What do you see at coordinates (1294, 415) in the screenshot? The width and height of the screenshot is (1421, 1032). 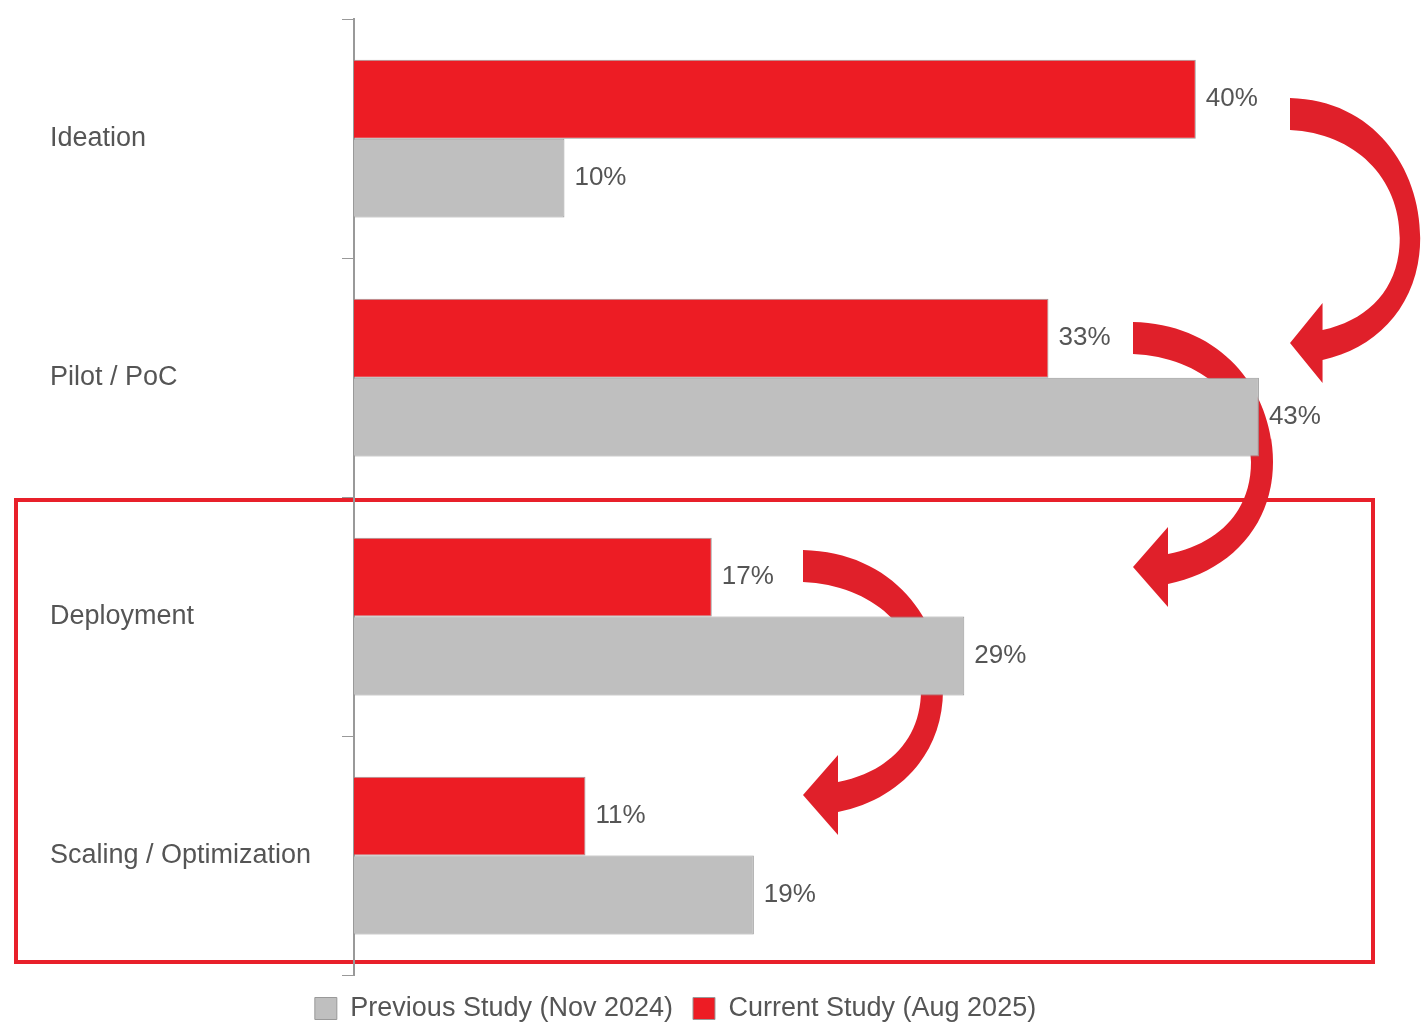 I see `data-label: 43%` at bounding box center [1294, 415].